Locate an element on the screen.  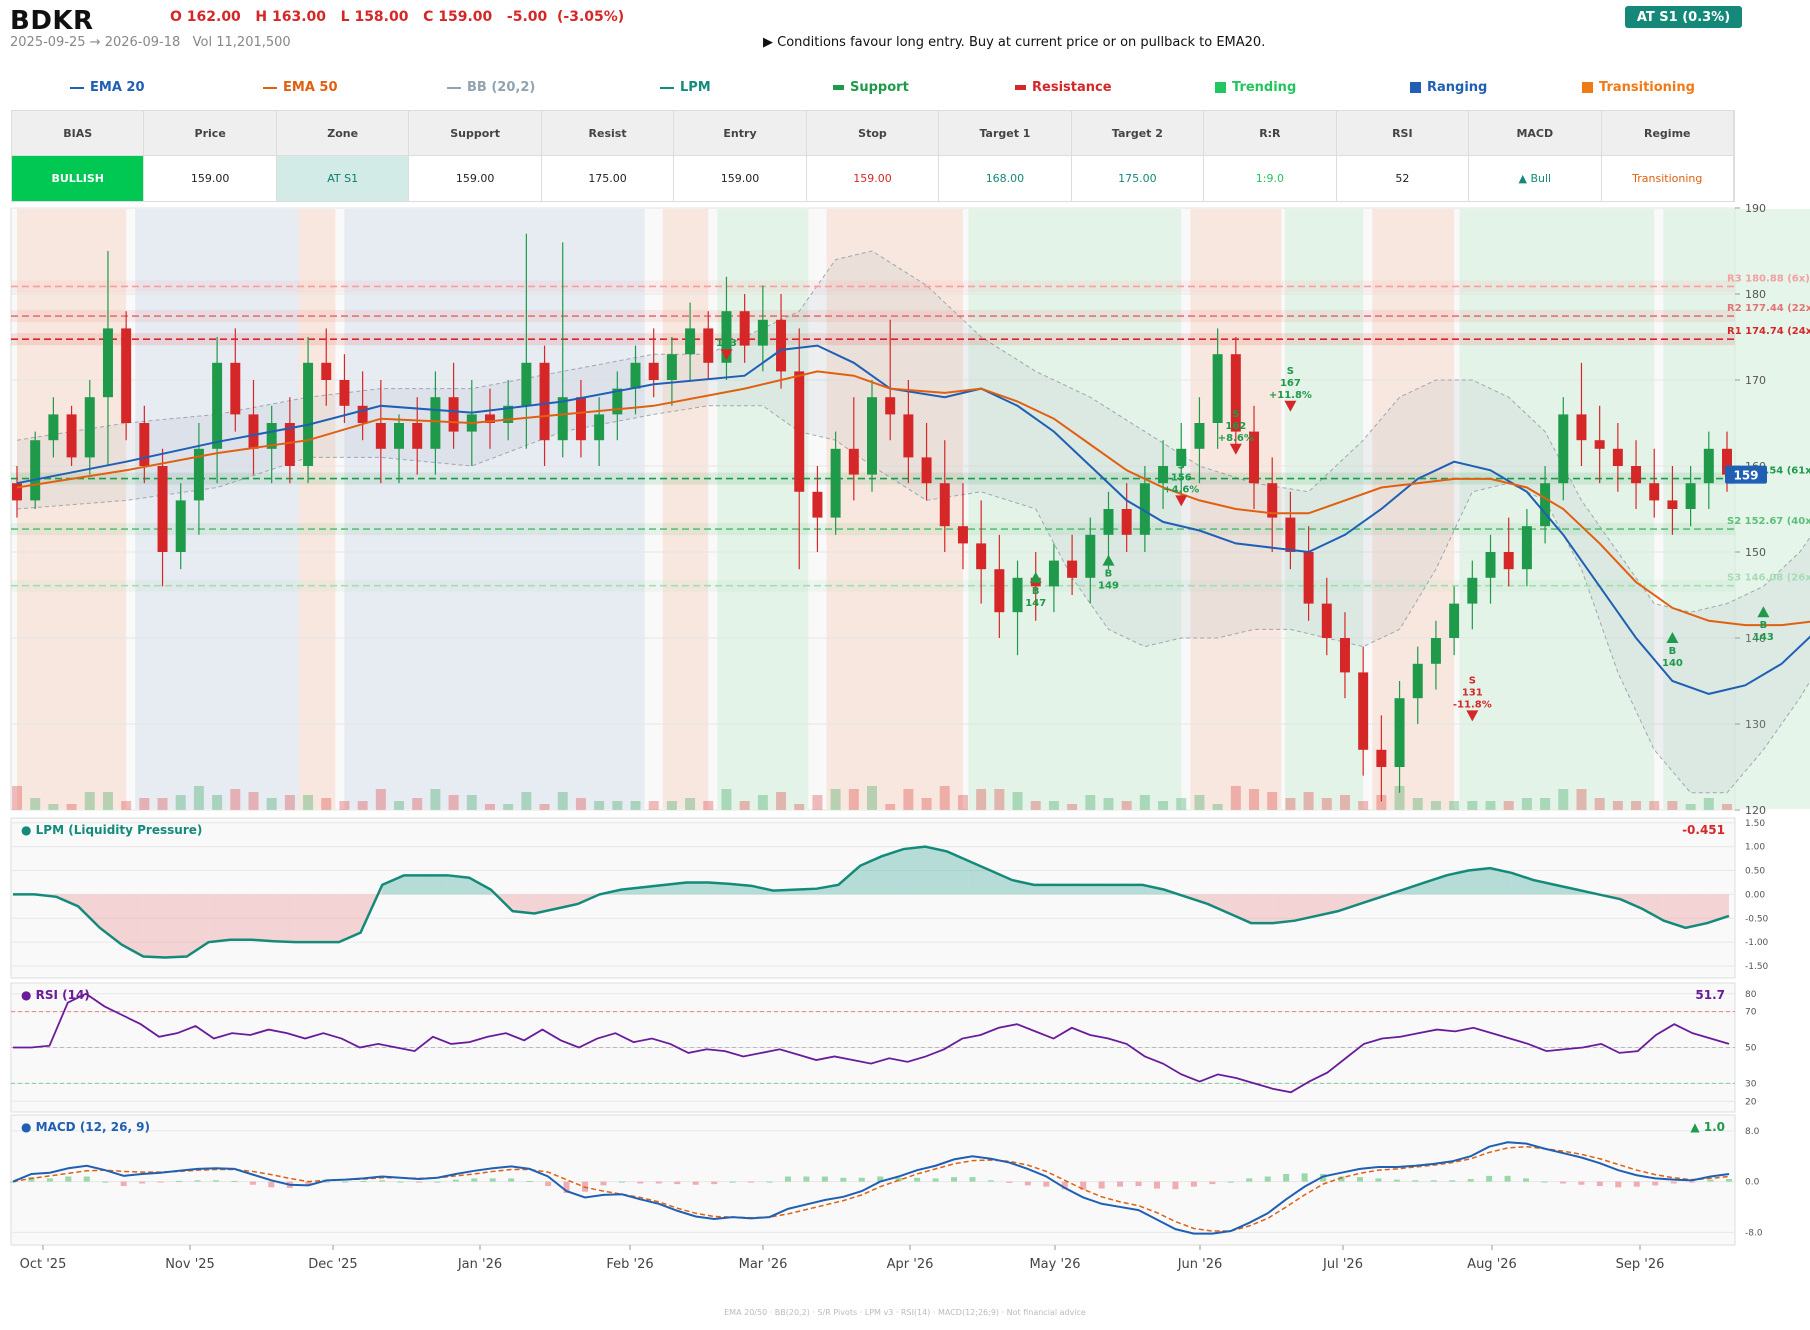
signal-label-line: 162 is located at coordinates (1235, 426).